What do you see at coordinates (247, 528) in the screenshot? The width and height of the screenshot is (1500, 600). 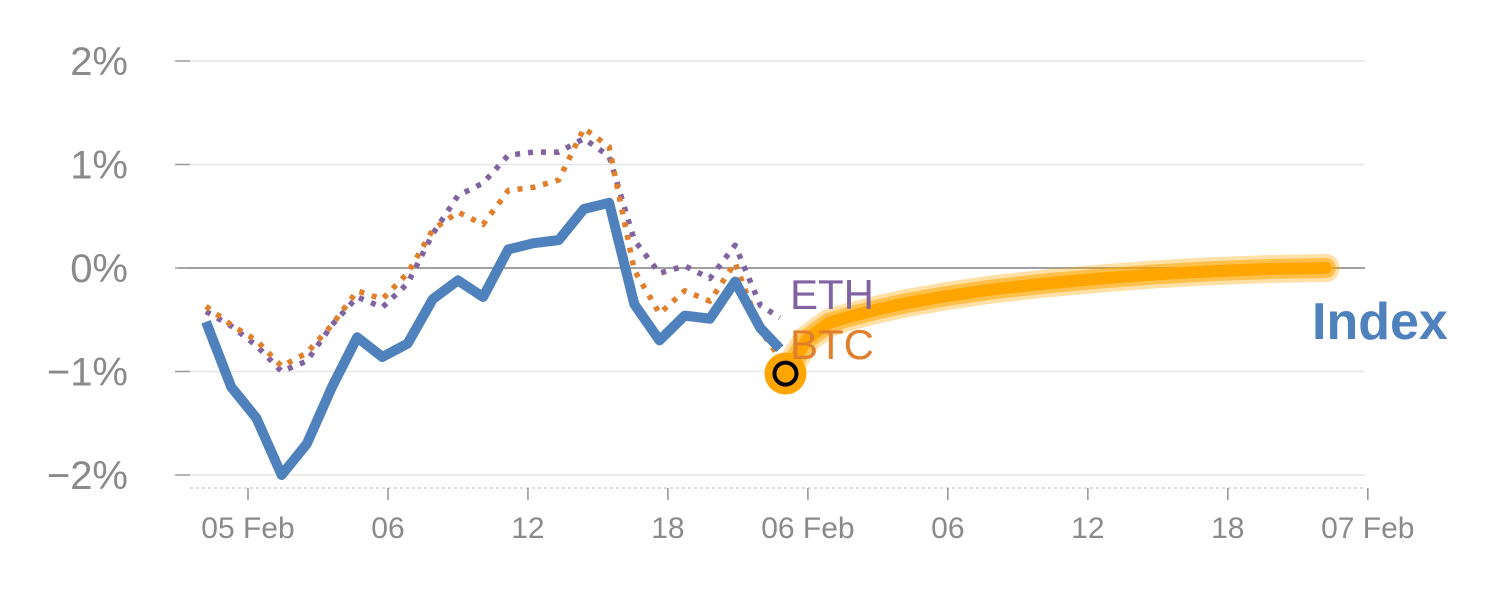 I see `xtick-label-0: 05 Feb` at bounding box center [247, 528].